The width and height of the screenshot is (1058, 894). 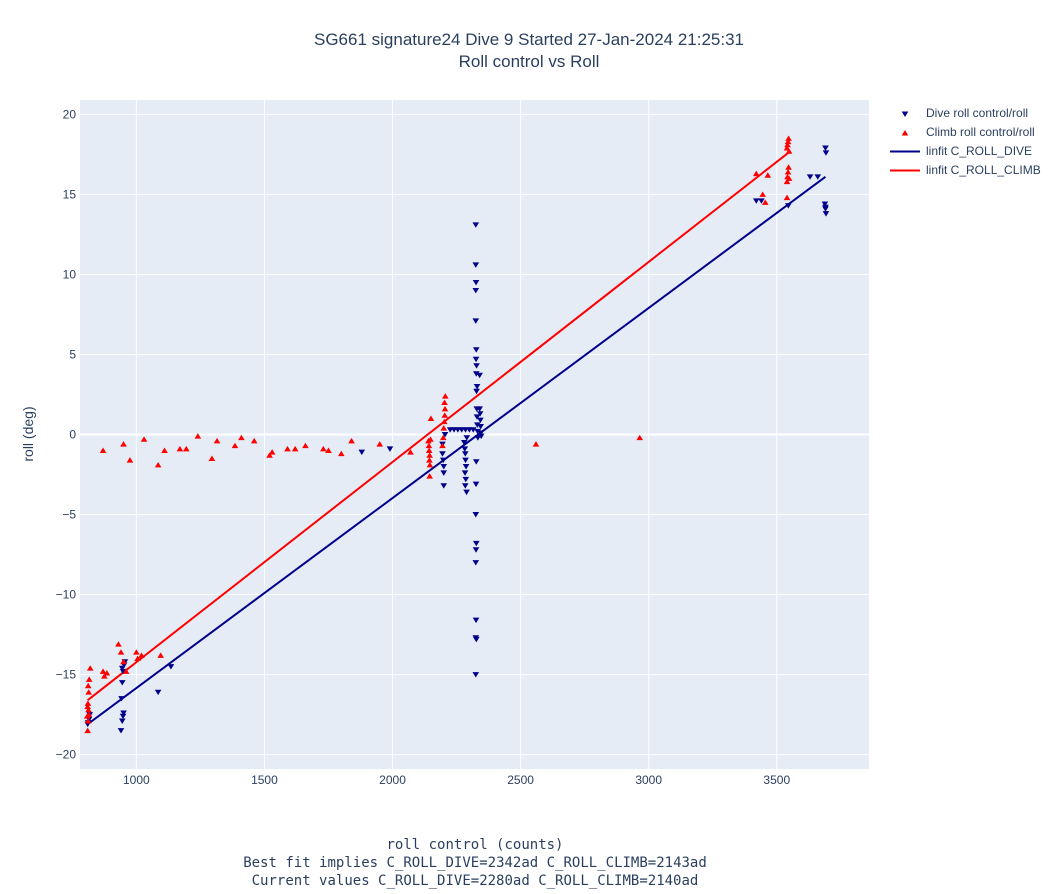 I want to click on y-tick-label: 10, so click(x=70, y=274).